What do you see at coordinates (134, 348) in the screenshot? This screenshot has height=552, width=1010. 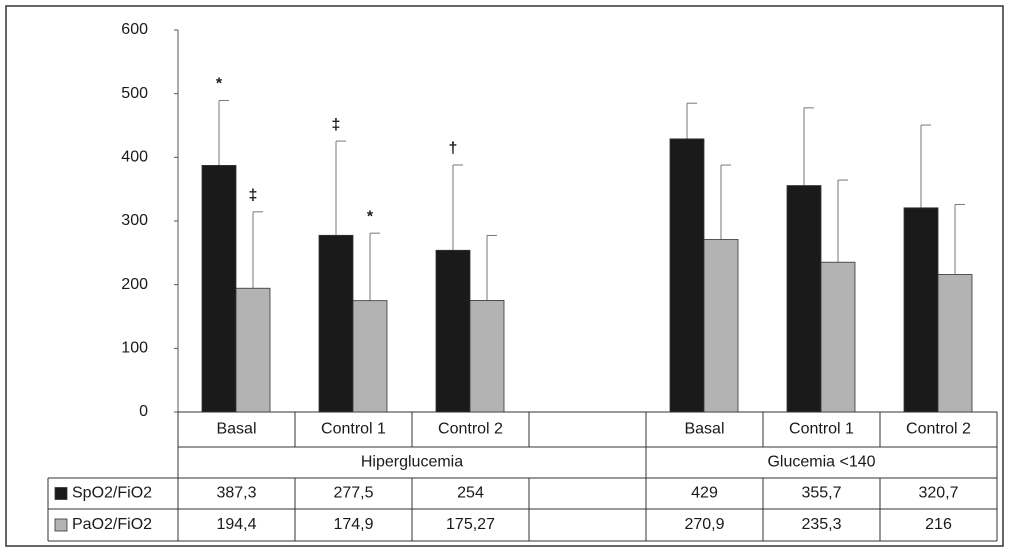 I see `y-tick-label: 100` at bounding box center [134, 348].